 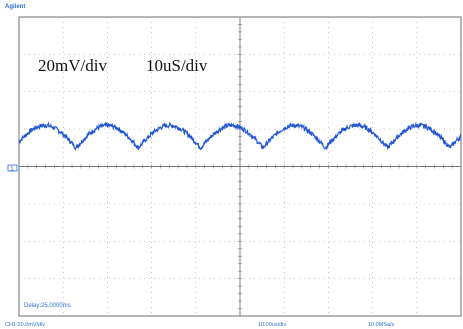 I want to click on time-per-div-label: 10uS/div, so click(x=177, y=65).